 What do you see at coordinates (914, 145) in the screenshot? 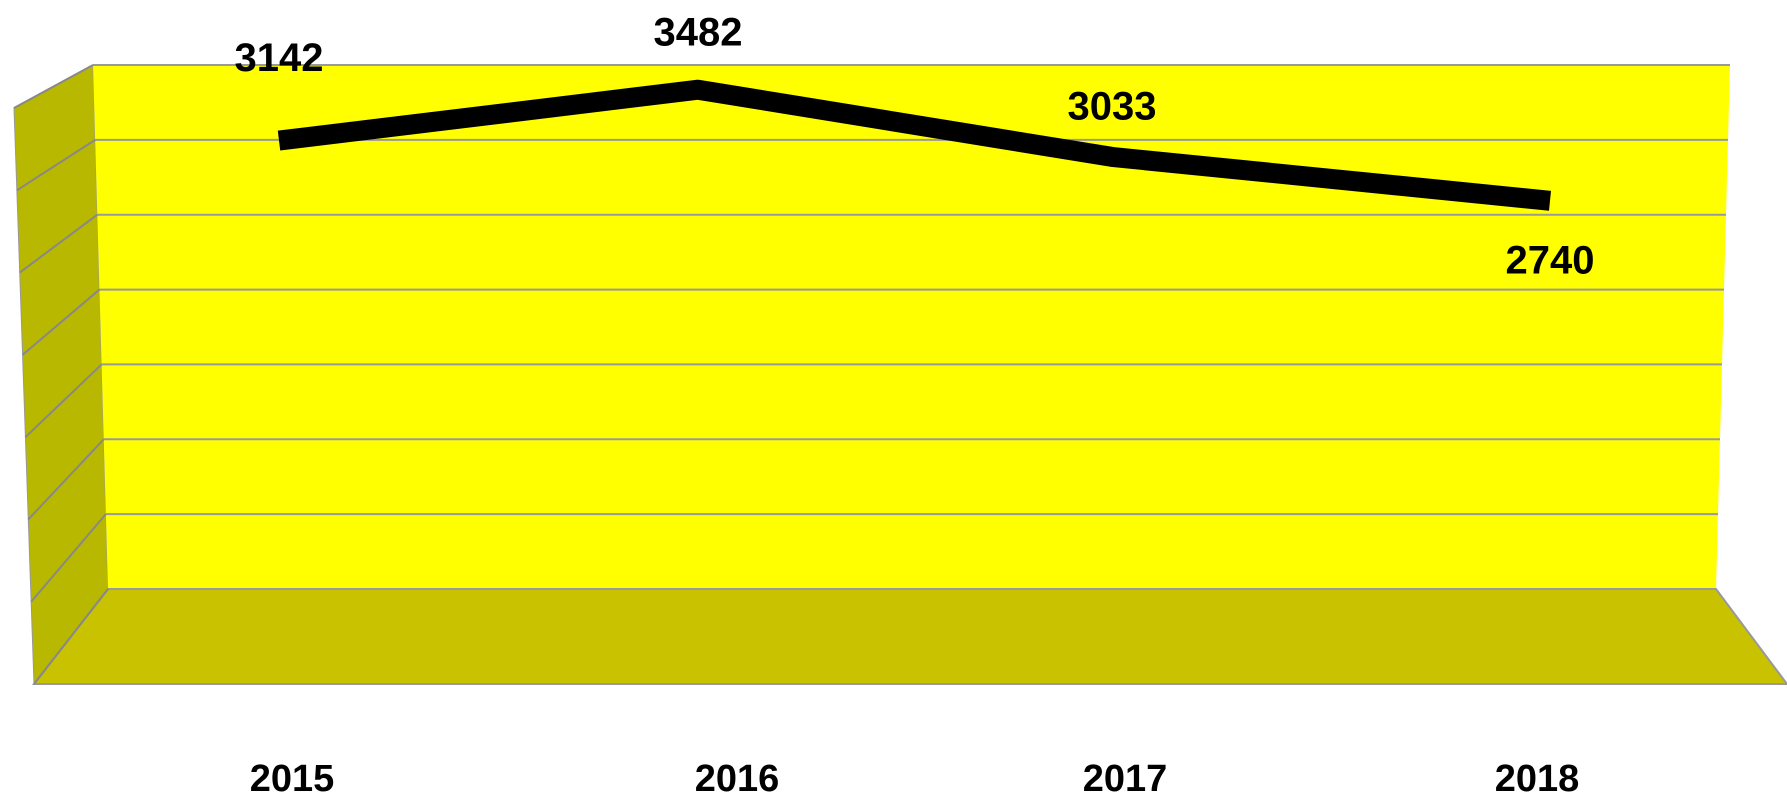
I see `line-series` at bounding box center [914, 145].